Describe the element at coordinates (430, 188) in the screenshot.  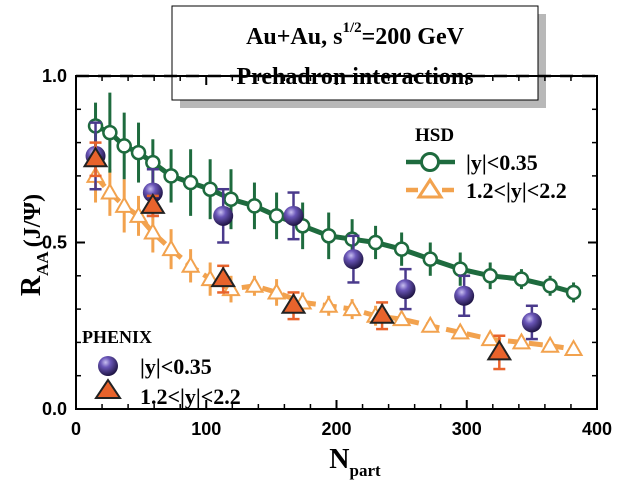
I see `hsd-legend-fwd-marker` at that location.